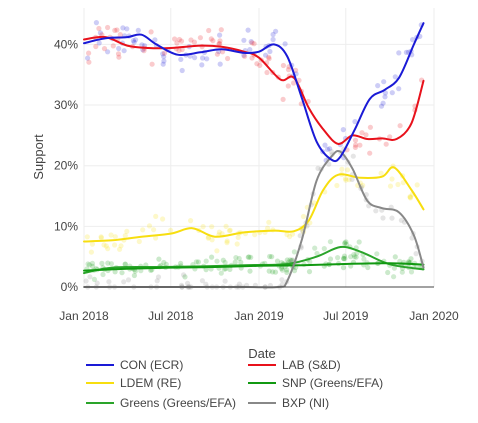 The image size is (478, 423). I want to click on legend-item: BXP (NI), so click(288, 403).